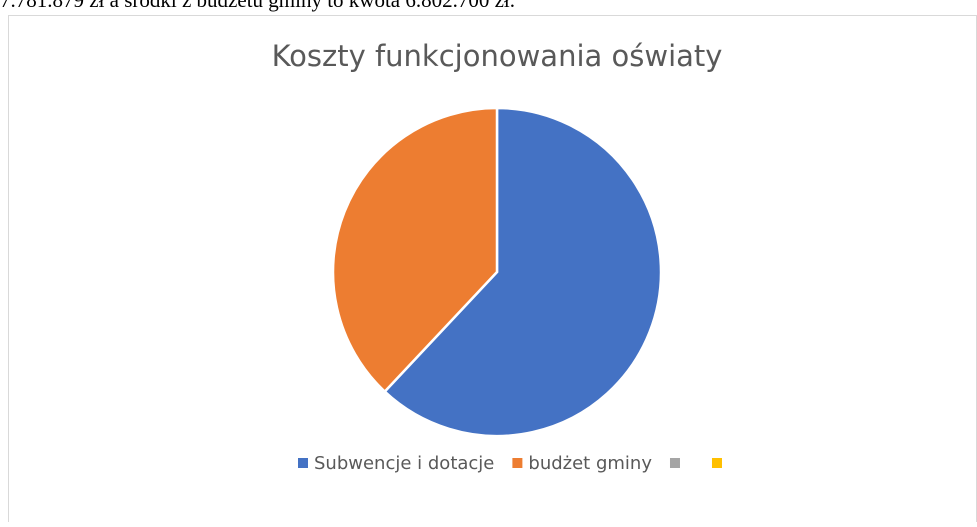  What do you see at coordinates (497, 56) in the screenshot?
I see `chart-title: Koszty funkcjonowania oświaty` at bounding box center [497, 56].